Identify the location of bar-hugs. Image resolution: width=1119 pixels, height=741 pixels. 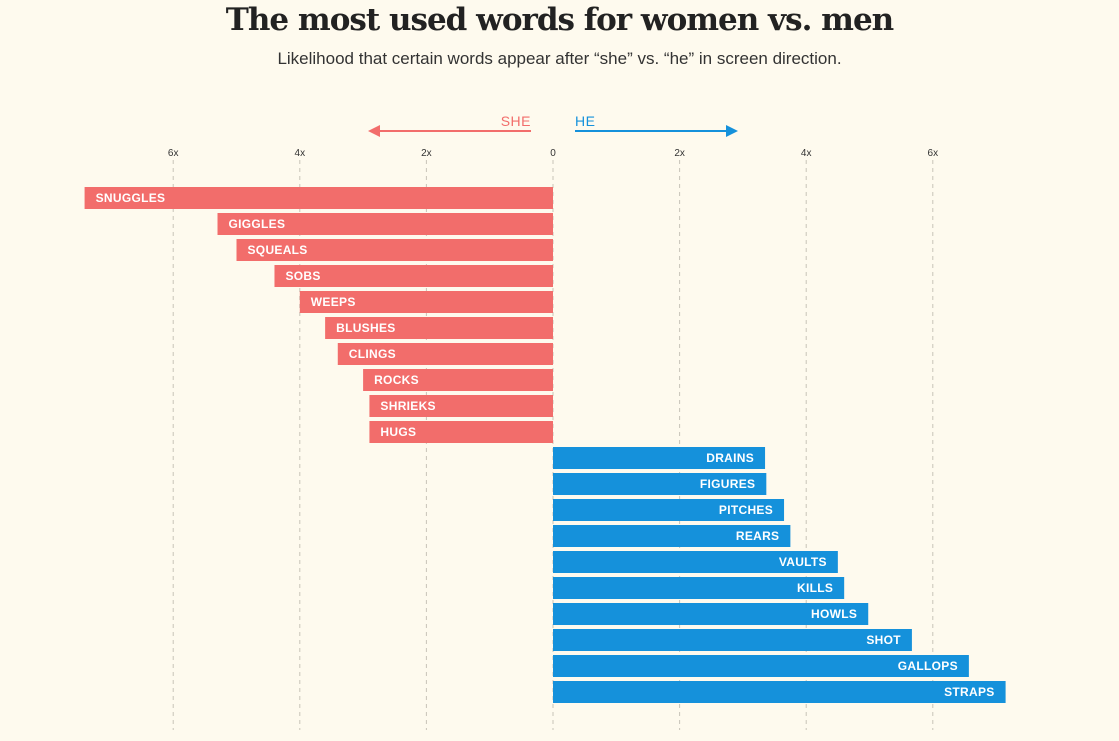
(461, 432).